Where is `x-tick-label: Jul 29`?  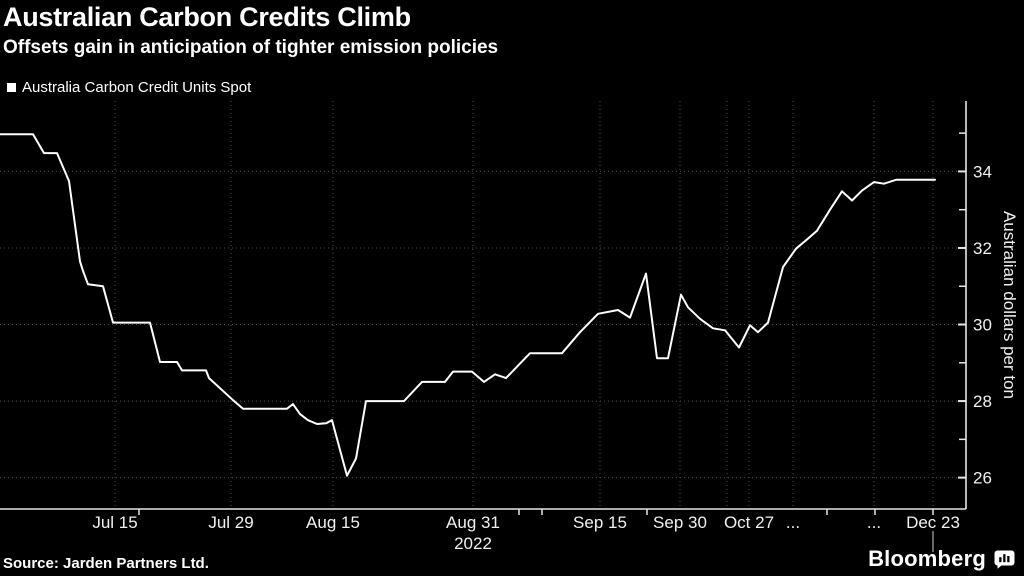 x-tick-label: Jul 29 is located at coordinates (230, 522).